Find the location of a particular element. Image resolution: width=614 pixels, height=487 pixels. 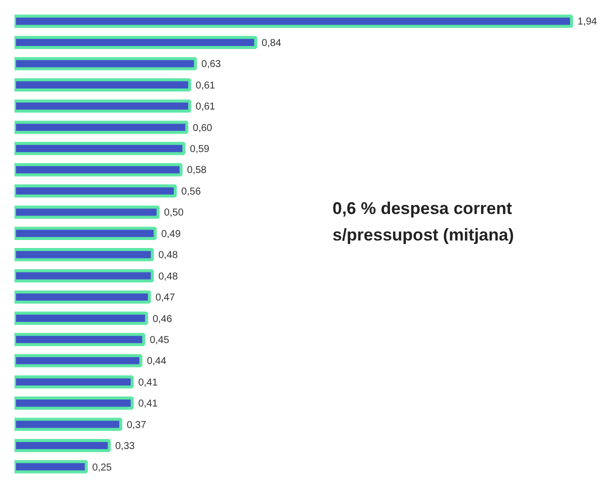

data-label: 1,94 is located at coordinates (588, 22).